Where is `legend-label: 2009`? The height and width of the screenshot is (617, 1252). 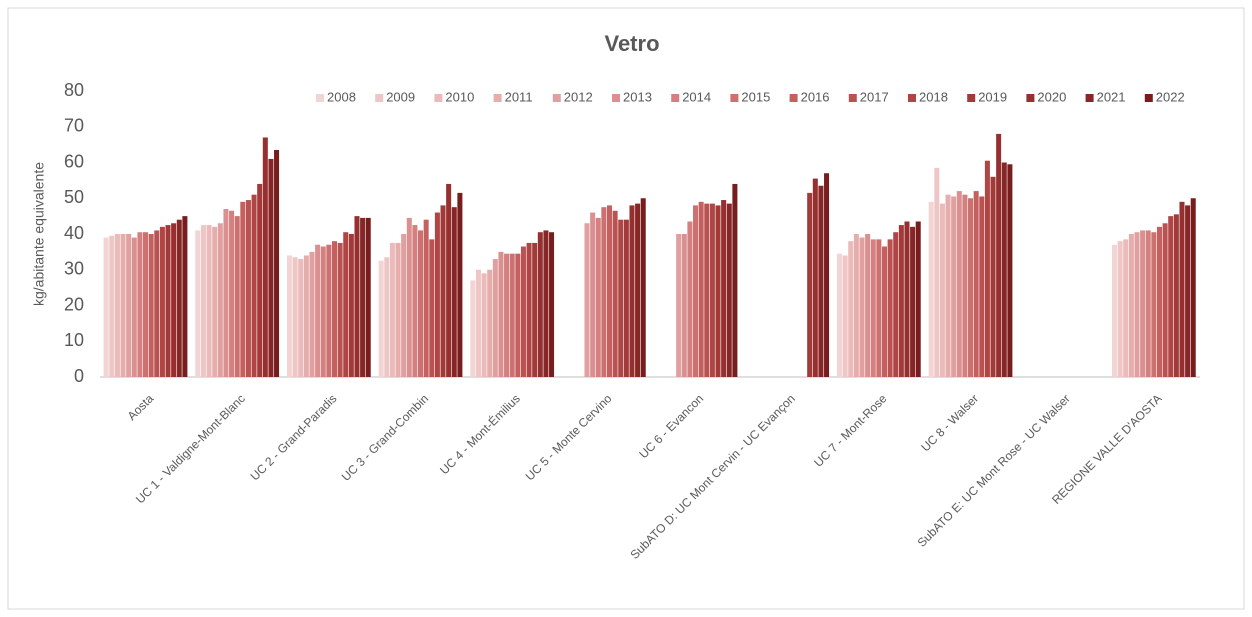 legend-label: 2009 is located at coordinates (400, 96).